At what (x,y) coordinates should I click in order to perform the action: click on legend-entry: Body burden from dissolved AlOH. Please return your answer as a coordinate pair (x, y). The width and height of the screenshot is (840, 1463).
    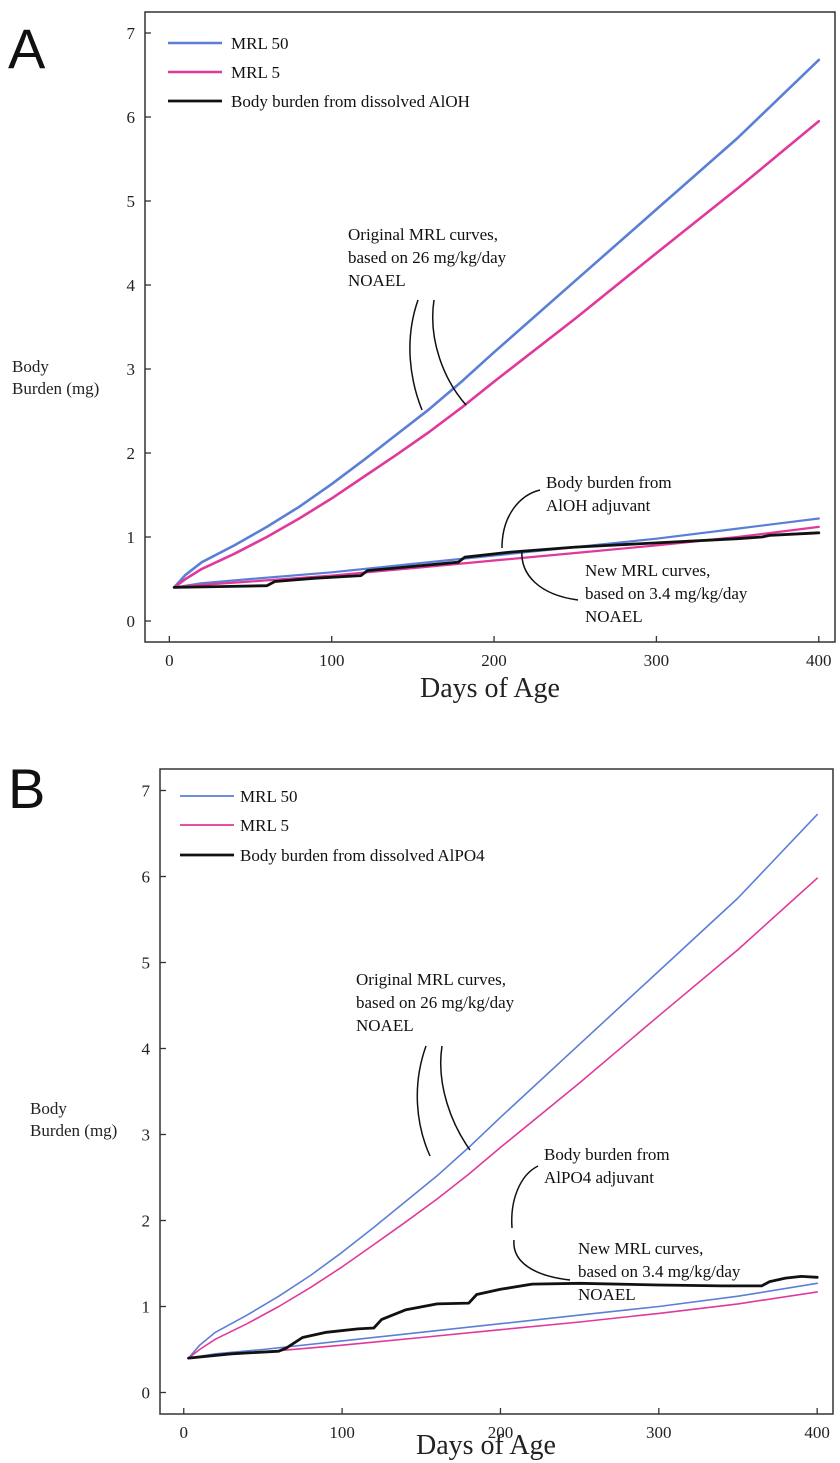
    Looking at the image, I should click on (350, 101).